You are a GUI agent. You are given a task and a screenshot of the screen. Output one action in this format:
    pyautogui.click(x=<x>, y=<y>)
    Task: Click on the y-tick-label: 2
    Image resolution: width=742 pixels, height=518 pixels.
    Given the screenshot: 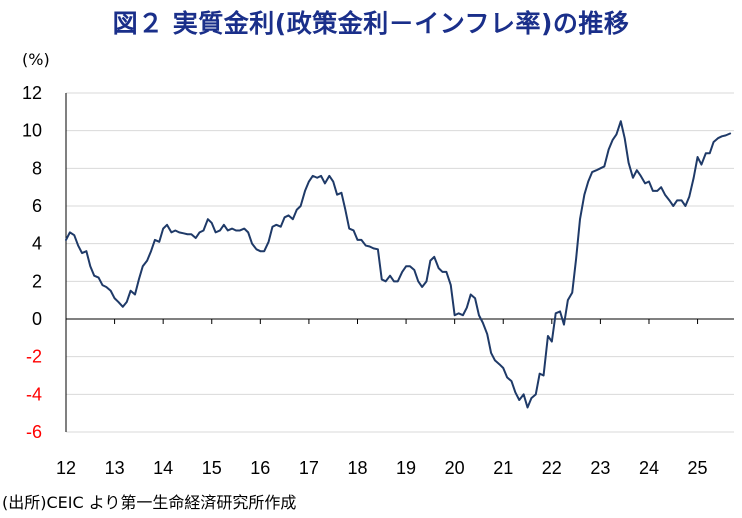 What is the action you would take?
    pyautogui.click(x=37, y=281)
    